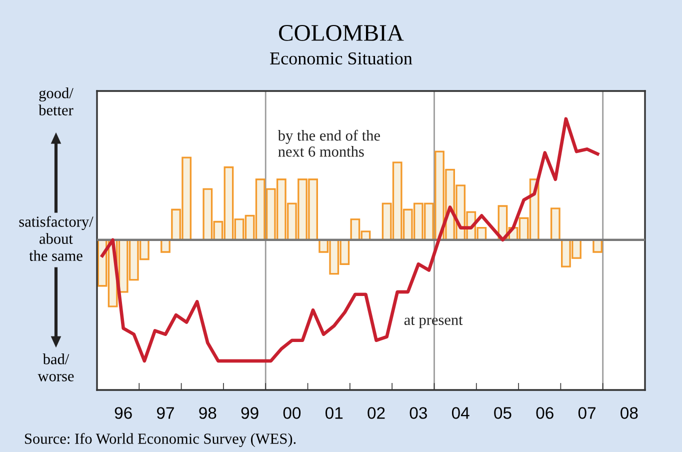  I want to click on x-tick-label: 08, so click(629, 413).